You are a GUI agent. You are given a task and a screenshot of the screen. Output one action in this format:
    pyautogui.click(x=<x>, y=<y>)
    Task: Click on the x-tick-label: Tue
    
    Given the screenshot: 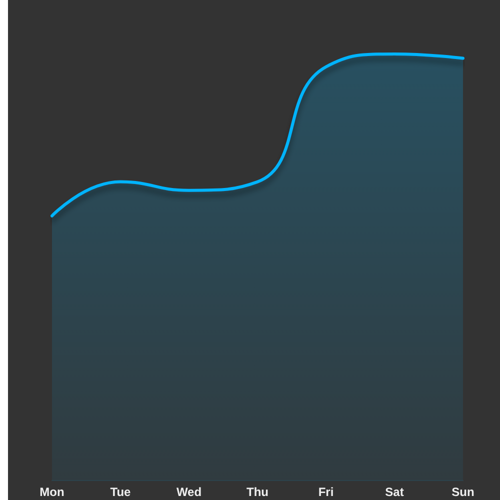 What is the action you would take?
    pyautogui.click(x=121, y=492)
    